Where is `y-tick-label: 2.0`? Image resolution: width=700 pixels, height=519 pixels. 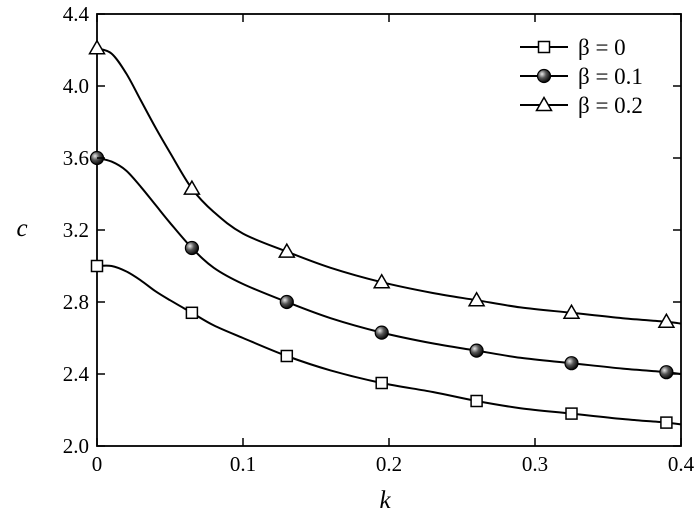 y-tick-label: 2.0 is located at coordinates (76, 446).